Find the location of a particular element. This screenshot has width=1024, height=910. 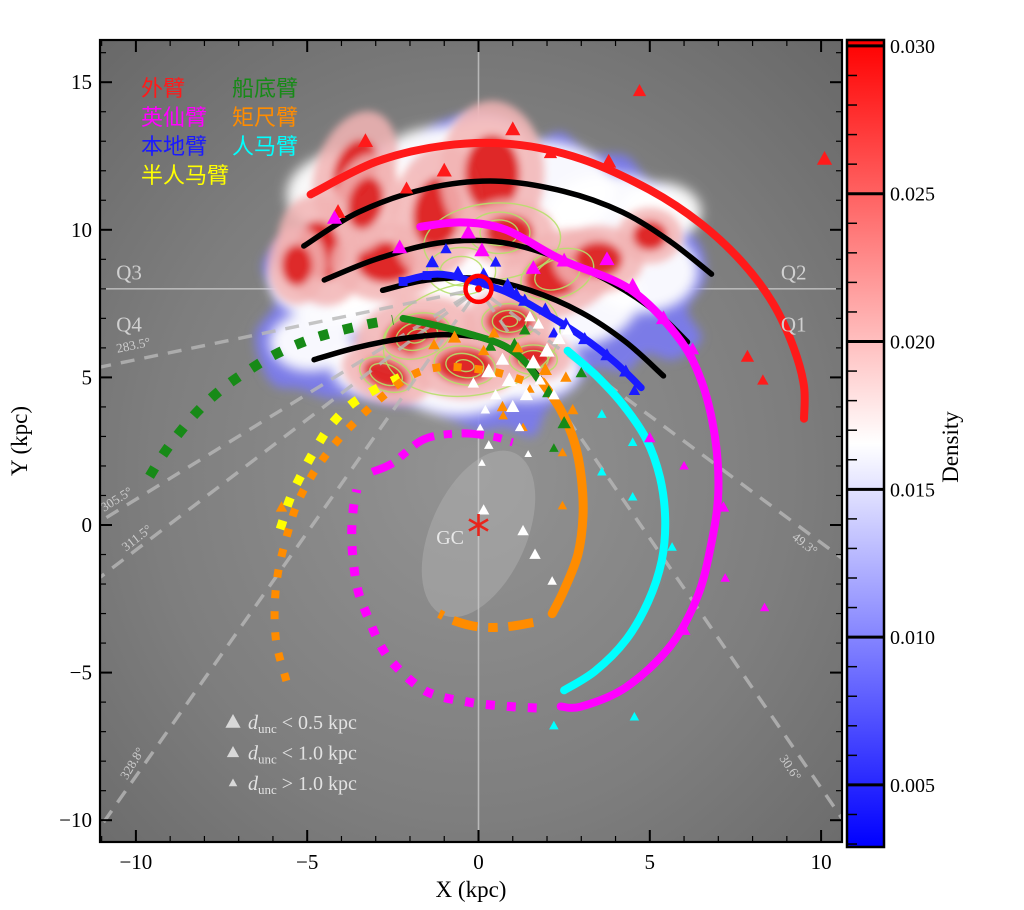

local-arm-squares is located at coordinates (415, 278).